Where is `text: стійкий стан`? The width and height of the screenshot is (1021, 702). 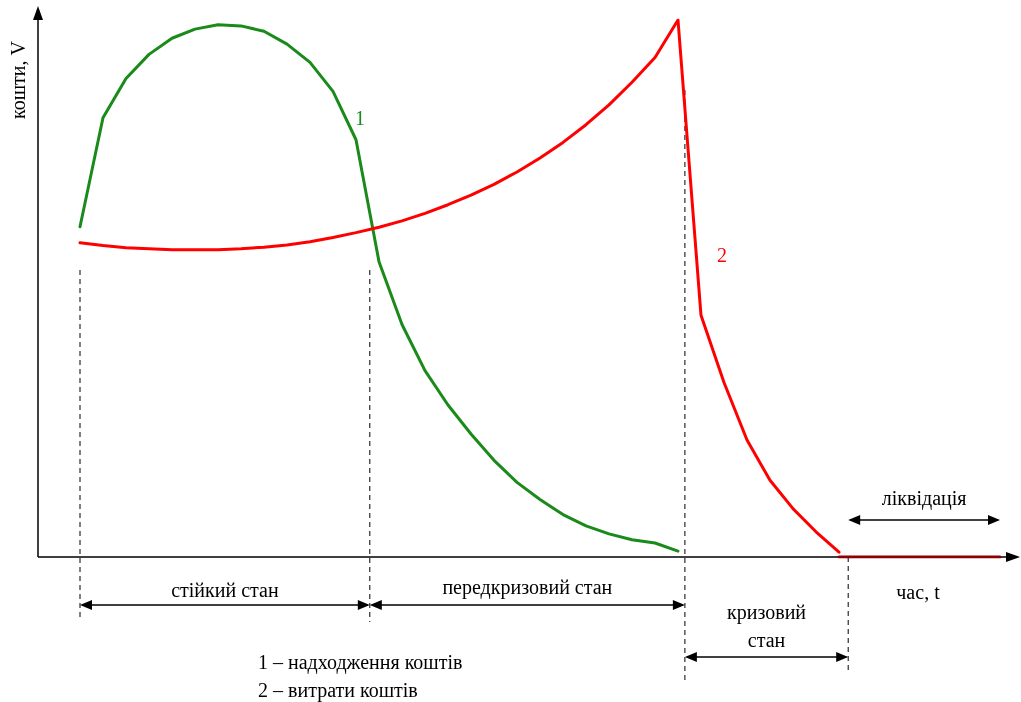
text: стійкий стан is located at coordinates (225, 590).